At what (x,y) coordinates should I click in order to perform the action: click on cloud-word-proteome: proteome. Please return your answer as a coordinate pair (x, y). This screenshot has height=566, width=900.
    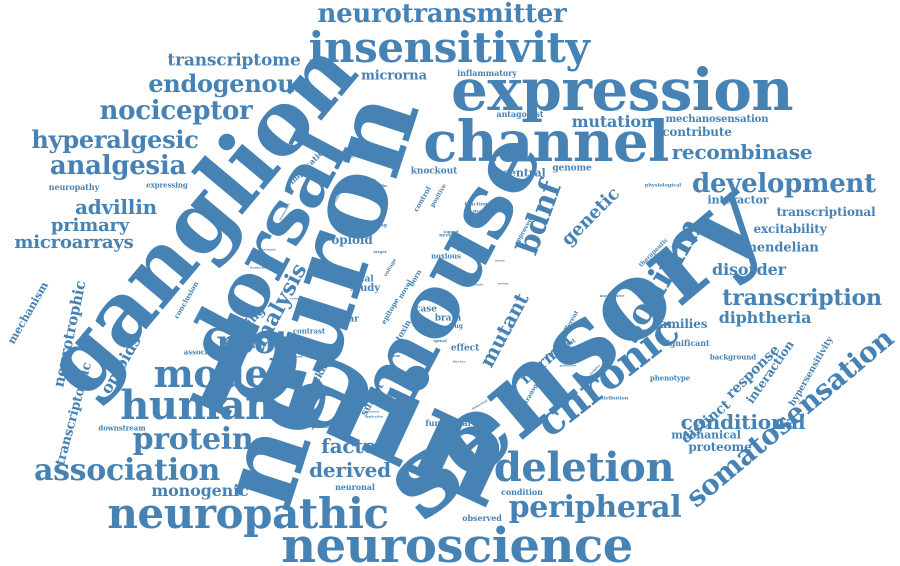
    Looking at the image, I should click on (720, 447).